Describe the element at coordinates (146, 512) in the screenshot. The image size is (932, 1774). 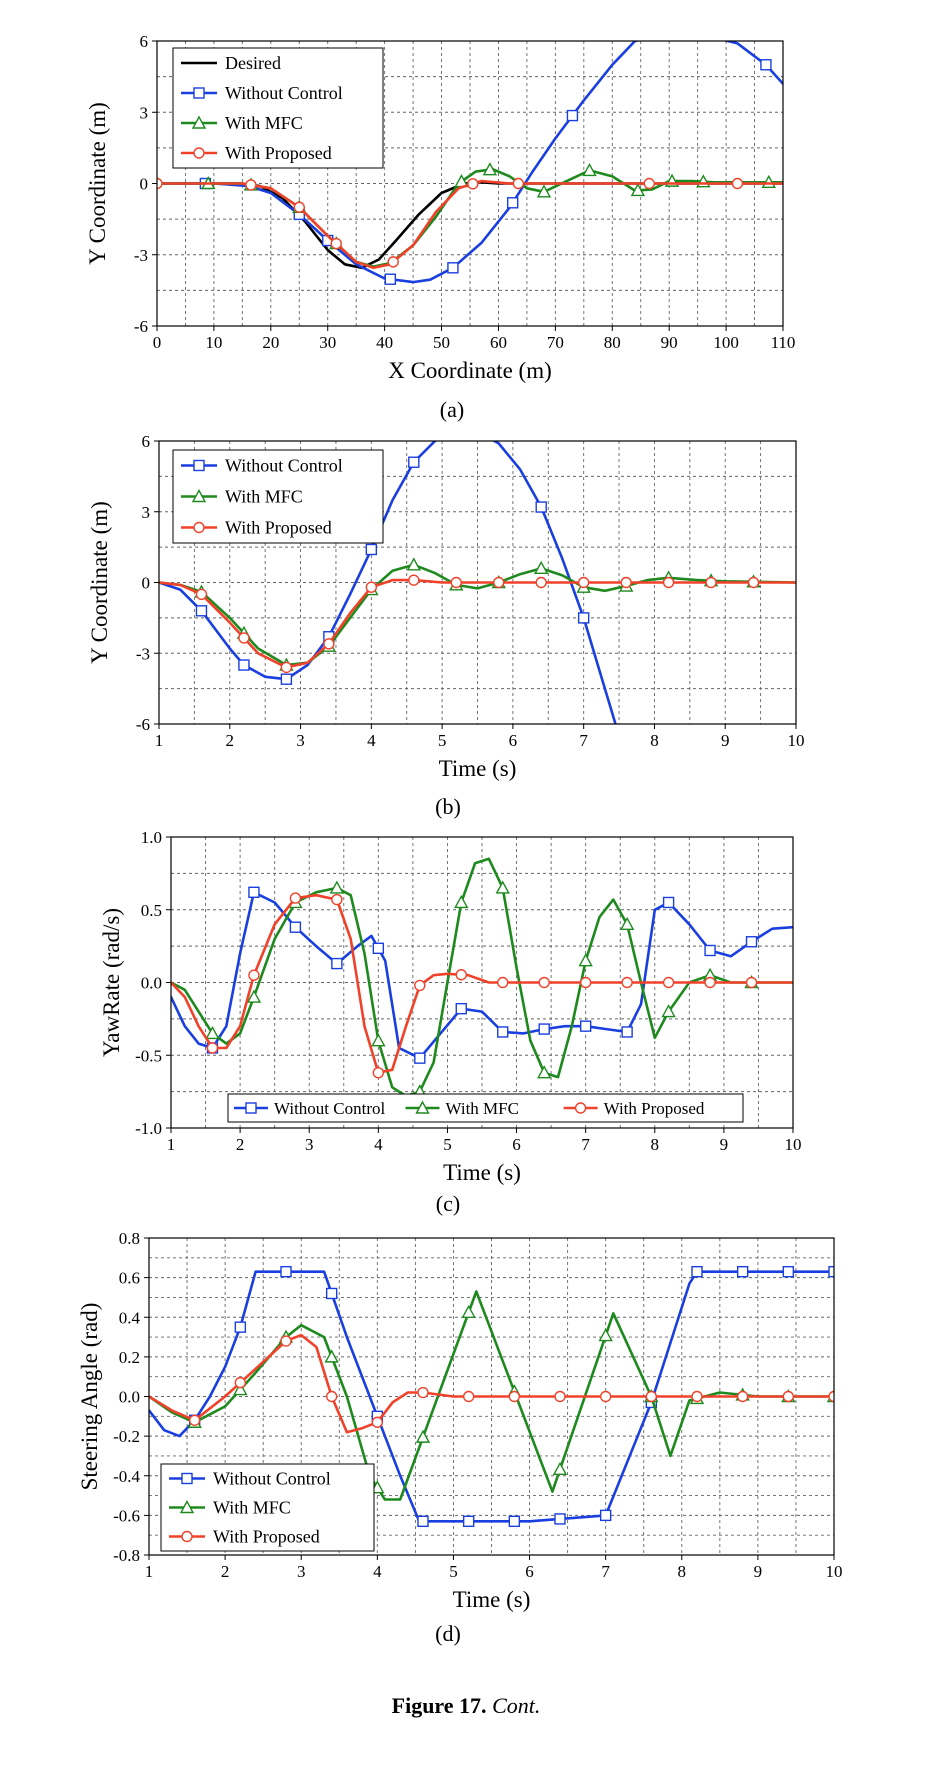
I see `y-tick-label: 3` at that location.